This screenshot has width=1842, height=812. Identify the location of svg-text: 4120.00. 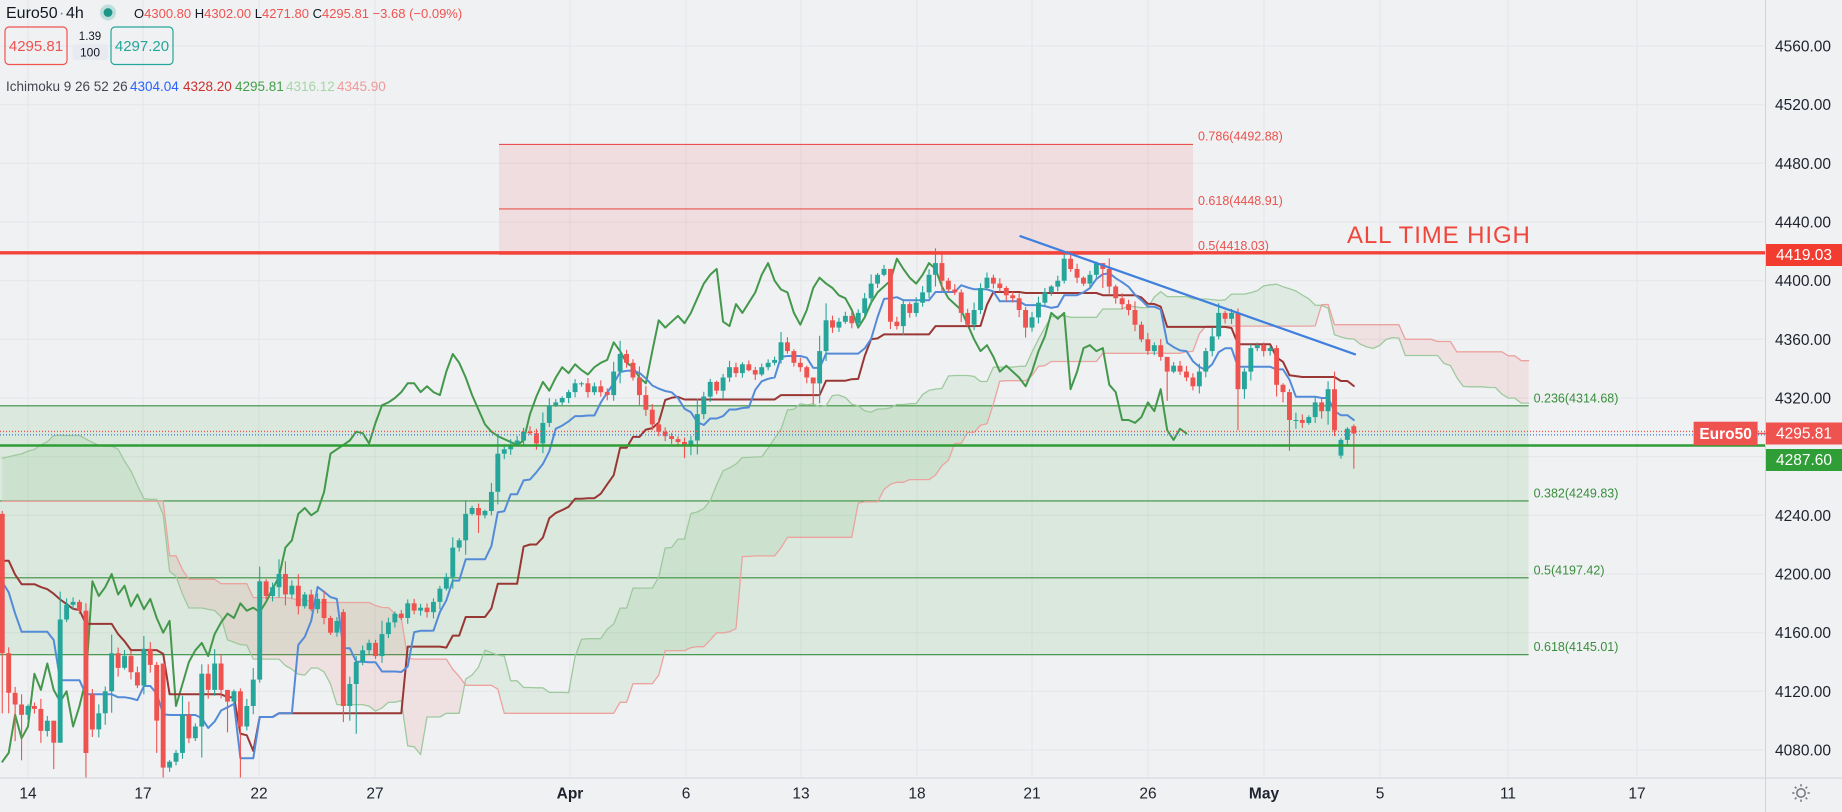
(1803, 692).